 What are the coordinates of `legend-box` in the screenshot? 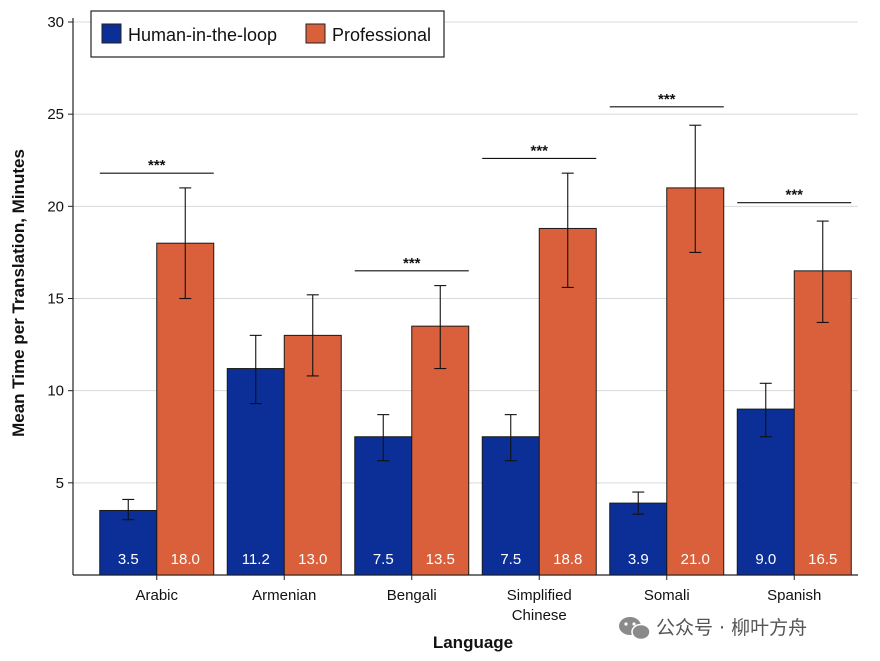 It's located at (267, 34).